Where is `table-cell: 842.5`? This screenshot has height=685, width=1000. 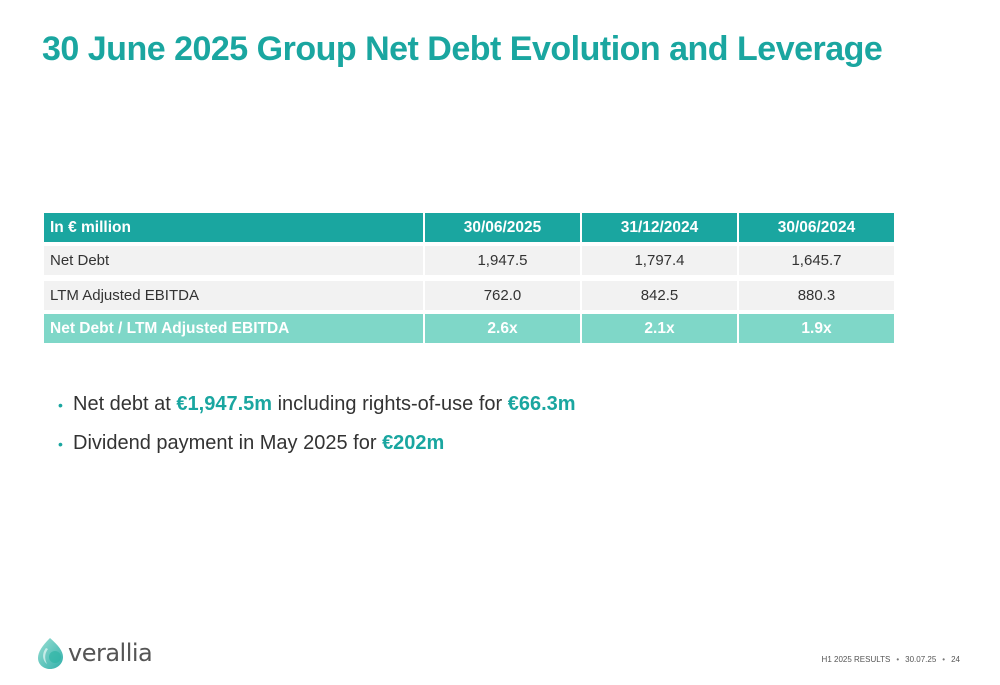
table-cell: 842.5 is located at coordinates (658, 295).